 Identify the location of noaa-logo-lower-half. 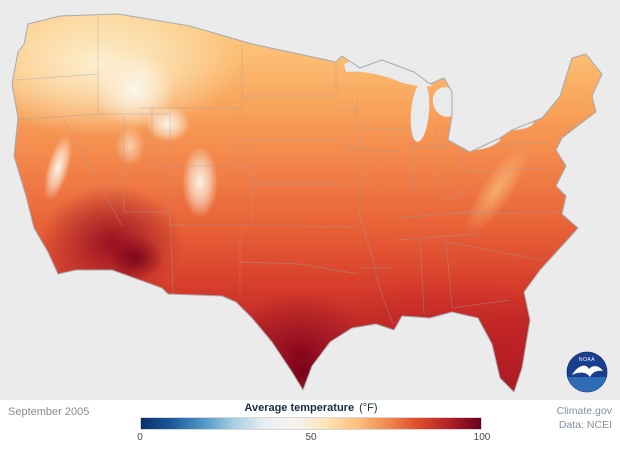
(587, 384).